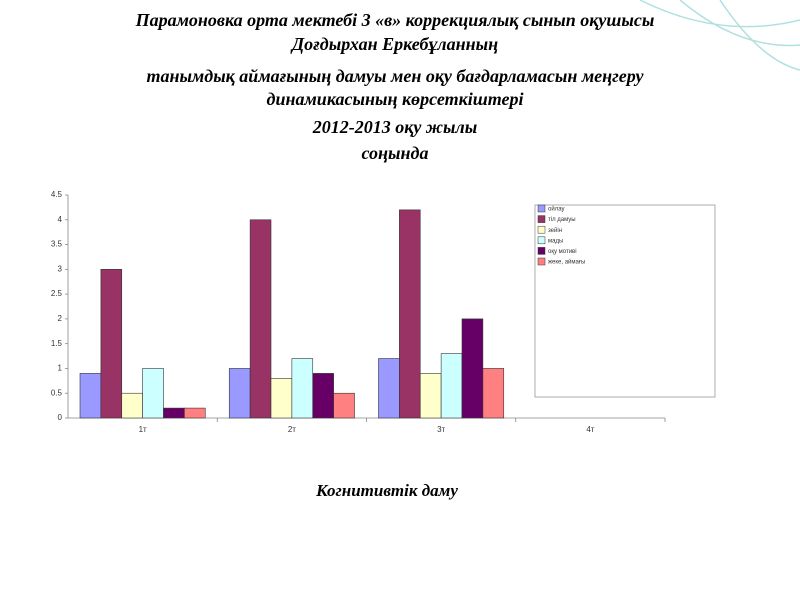  What do you see at coordinates (386, 490) in the screenshot?
I see `caption: Когнитивтік даму` at bounding box center [386, 490].